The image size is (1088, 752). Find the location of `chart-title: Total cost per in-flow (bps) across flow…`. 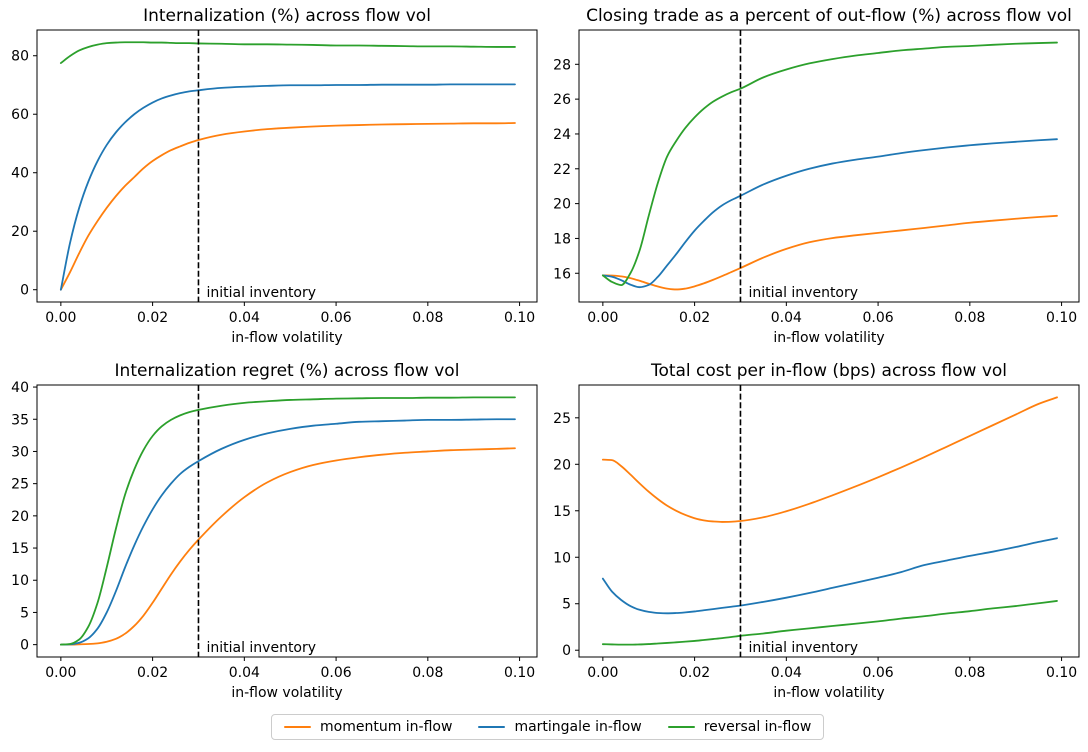

chart-title: Total cost per in-flow (bps) across flow… is located at coordinates (828, 371).